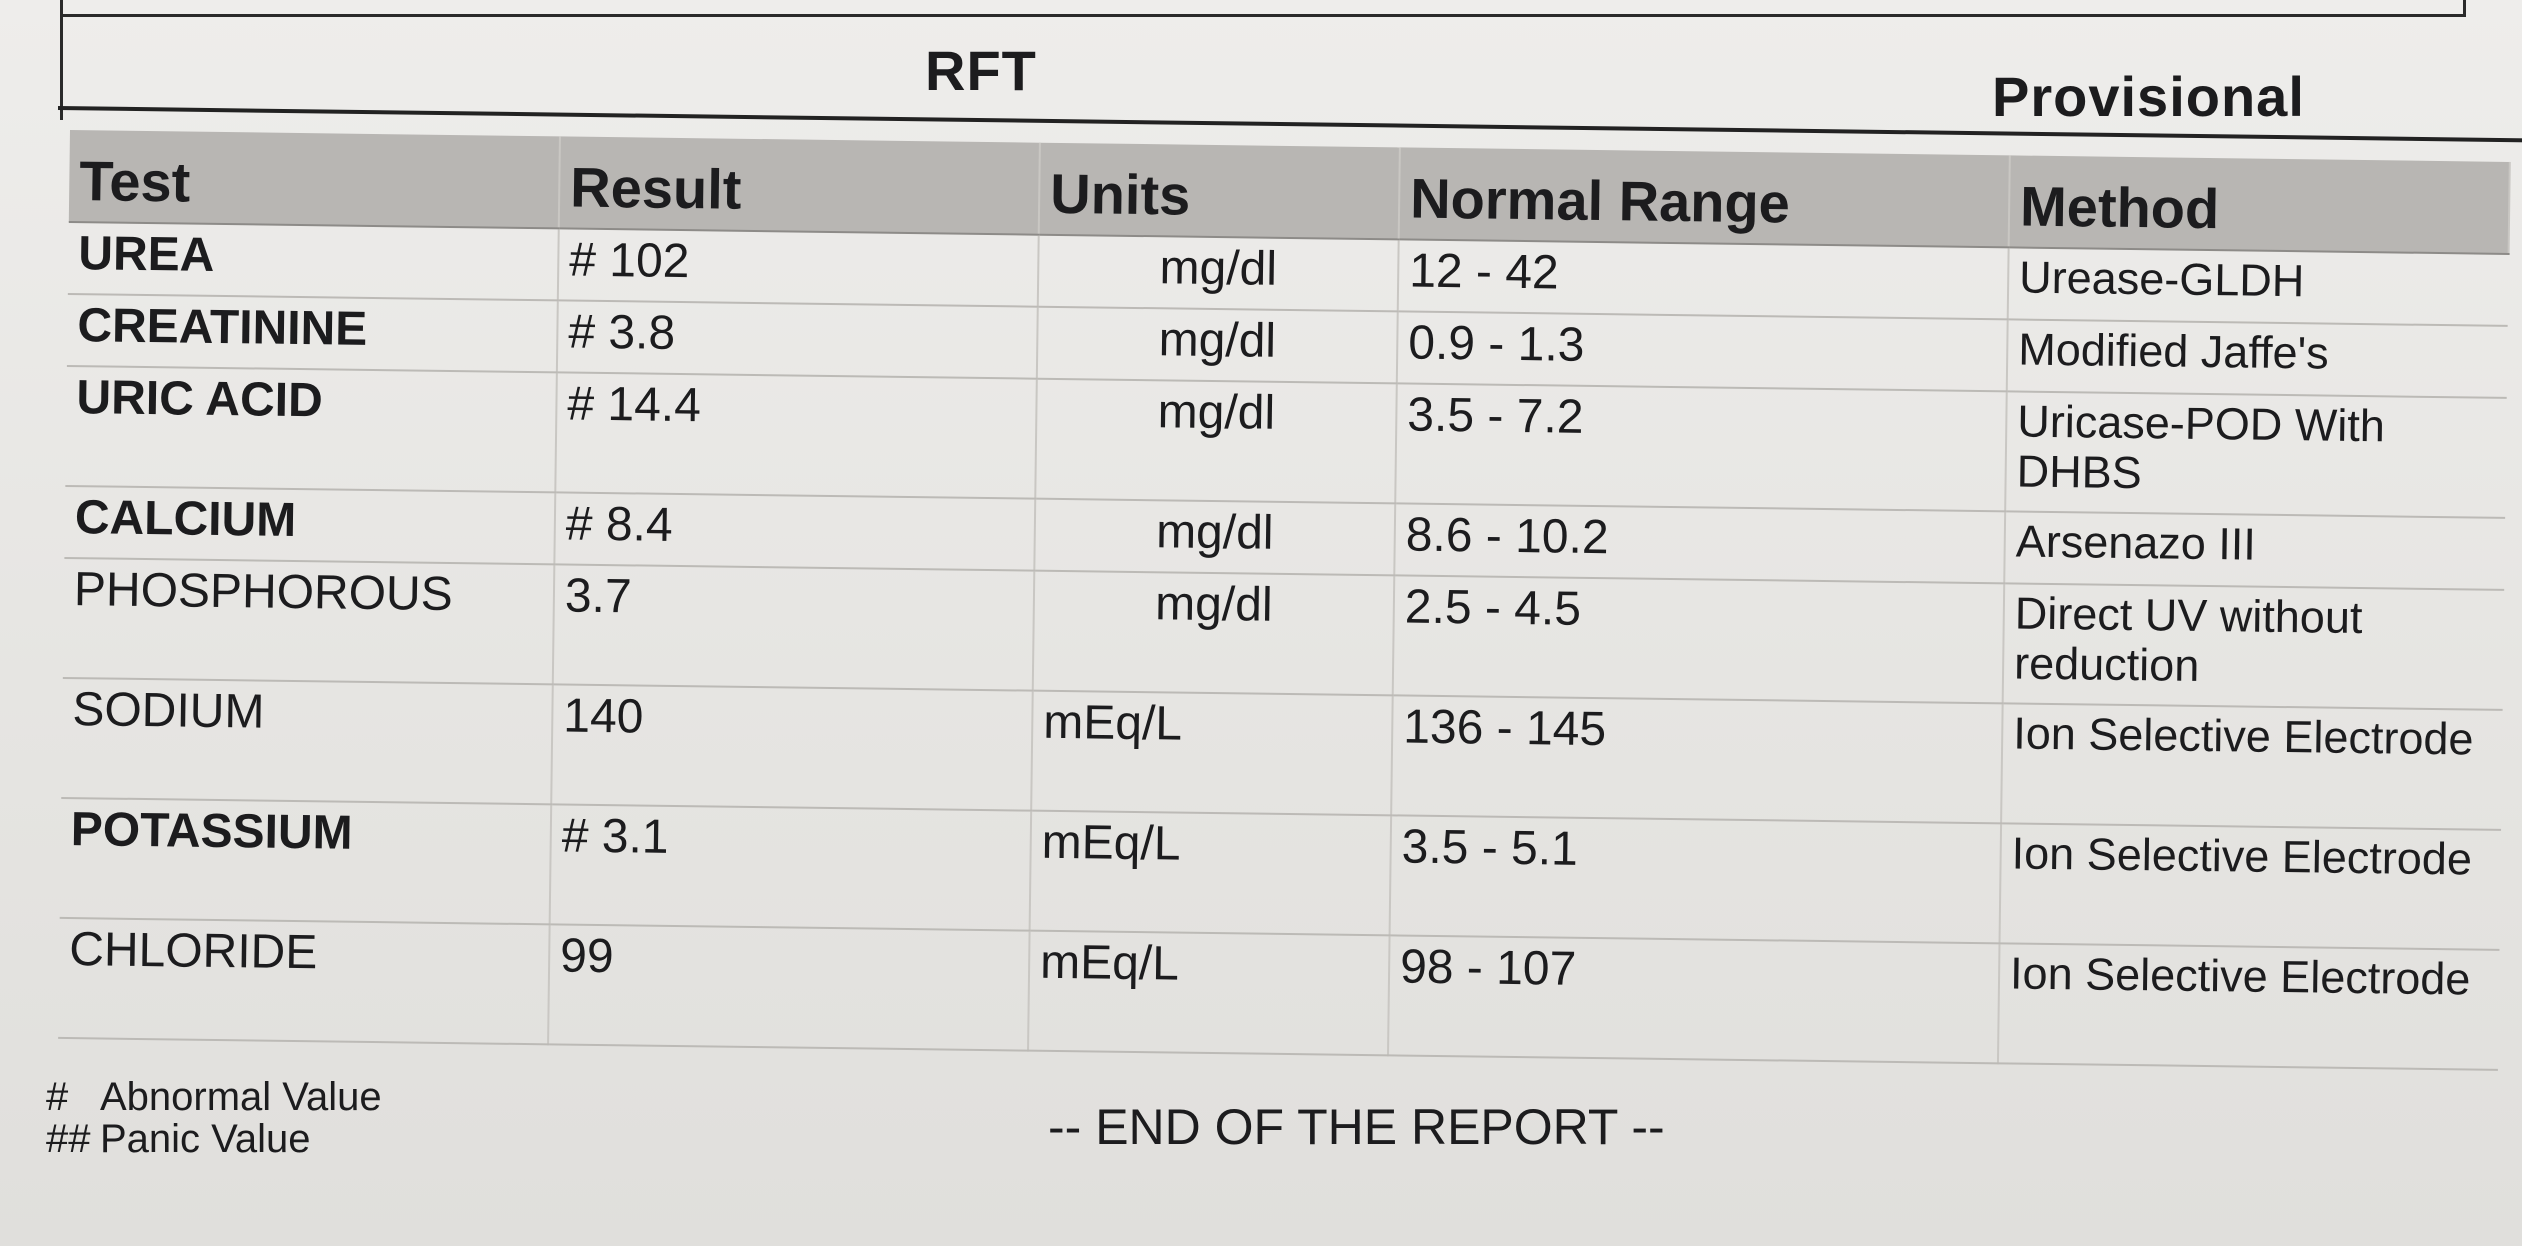 This screenshot has width=2522, height=1246. I want to click on header-units: Units, so click(1219, 191).